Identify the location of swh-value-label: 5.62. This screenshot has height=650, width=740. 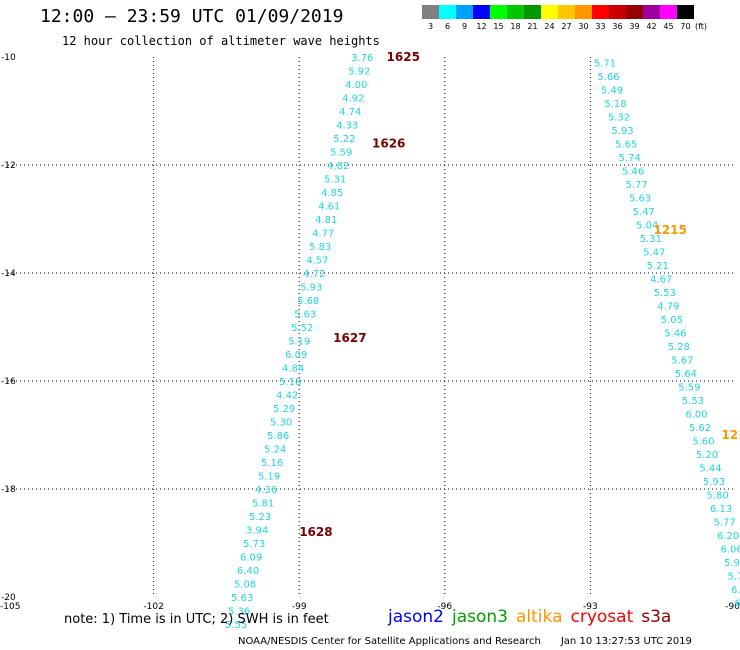
(700, 428).